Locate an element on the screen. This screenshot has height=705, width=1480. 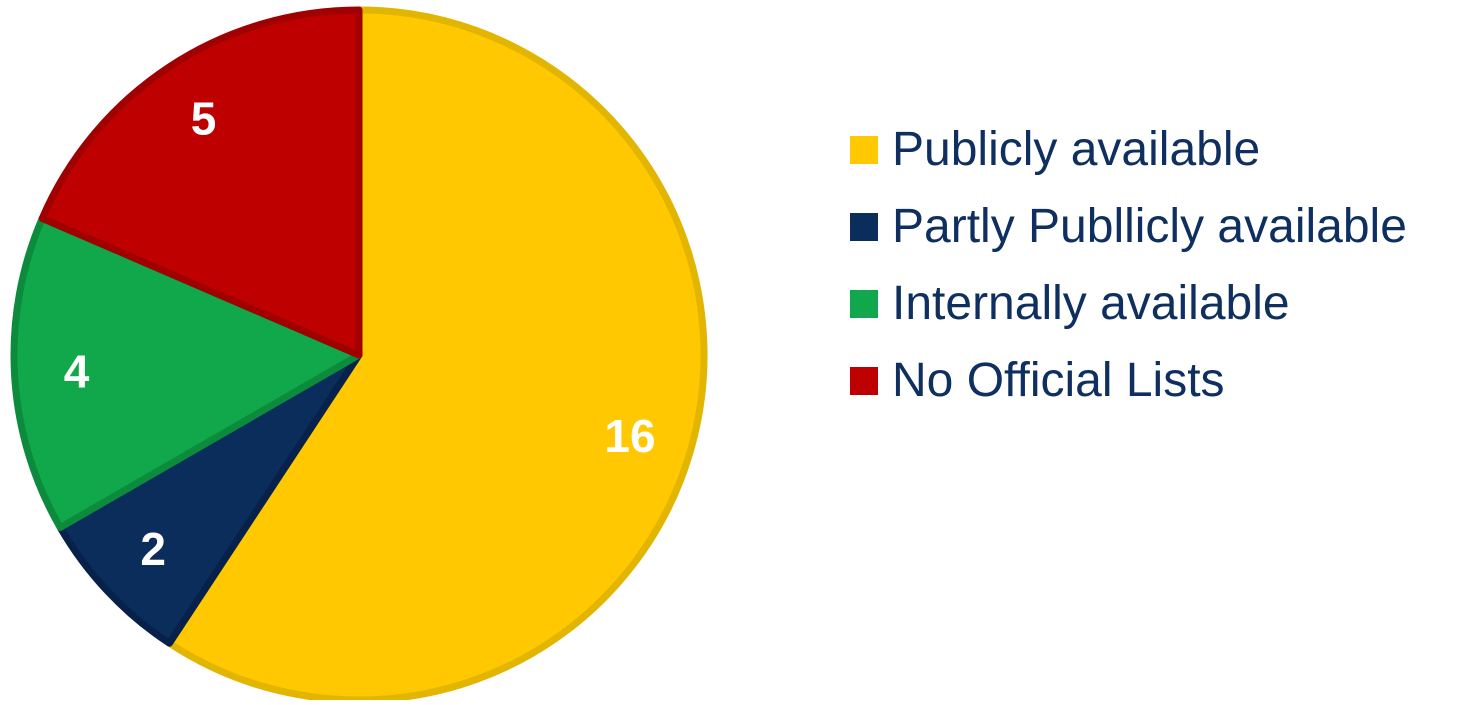
pie-slice-internally-available is located at coordinates (186, 372).